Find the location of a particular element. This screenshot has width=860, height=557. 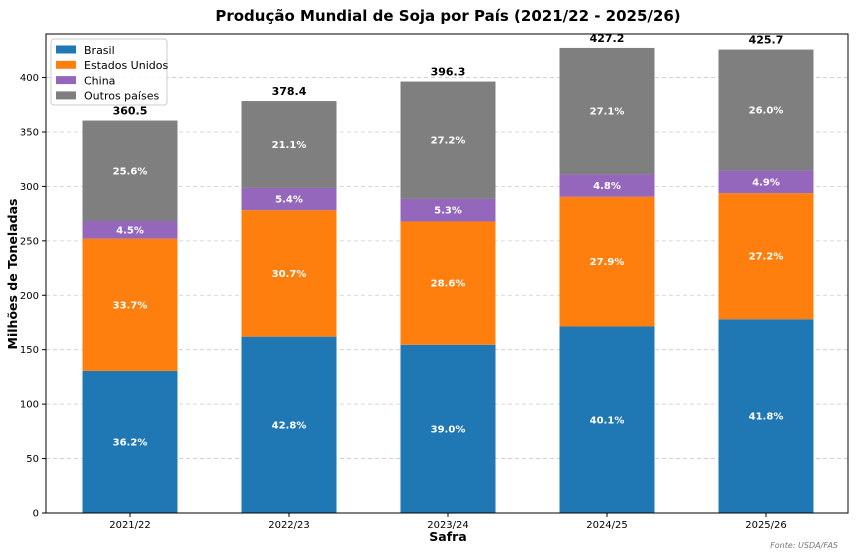

y-tick-label: 50 is located at coordinates (32, 459).